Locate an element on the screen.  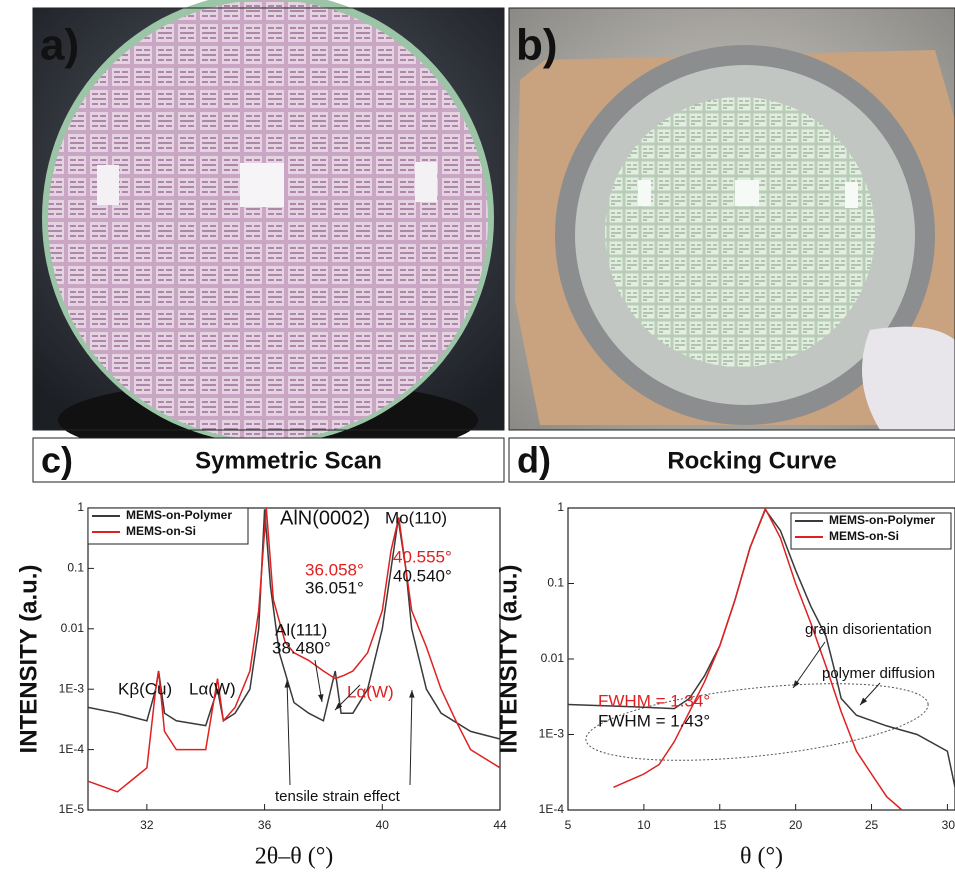
x-axis-label: 2θ–θ (°) is located at coordinates (294, 857).